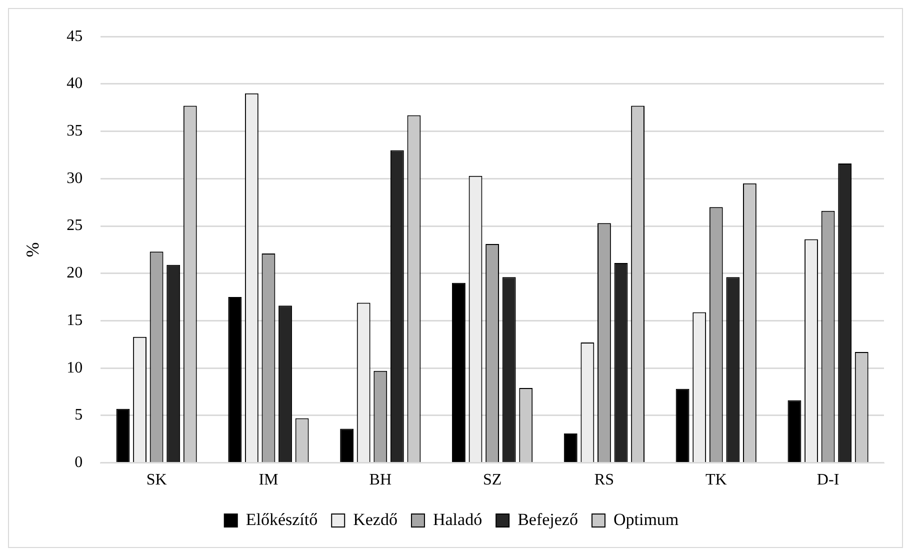  I want to click on y-tick-label: 40, so click(74, 83).